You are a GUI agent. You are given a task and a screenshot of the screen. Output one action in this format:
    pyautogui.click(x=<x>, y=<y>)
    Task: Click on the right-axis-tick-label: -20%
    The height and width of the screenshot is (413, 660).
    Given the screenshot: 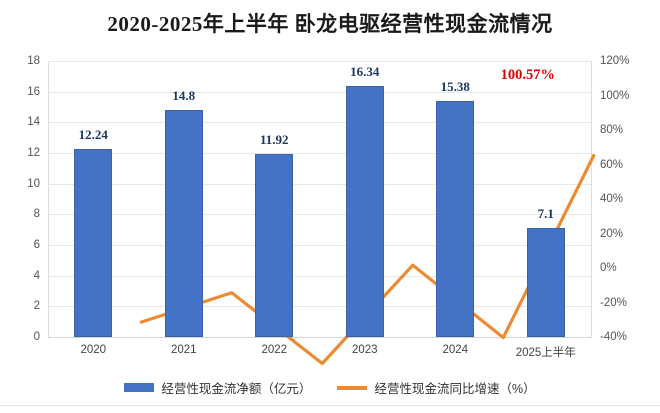 What is the action you would take?
    pyautogui.click(x=613, y=302)
    